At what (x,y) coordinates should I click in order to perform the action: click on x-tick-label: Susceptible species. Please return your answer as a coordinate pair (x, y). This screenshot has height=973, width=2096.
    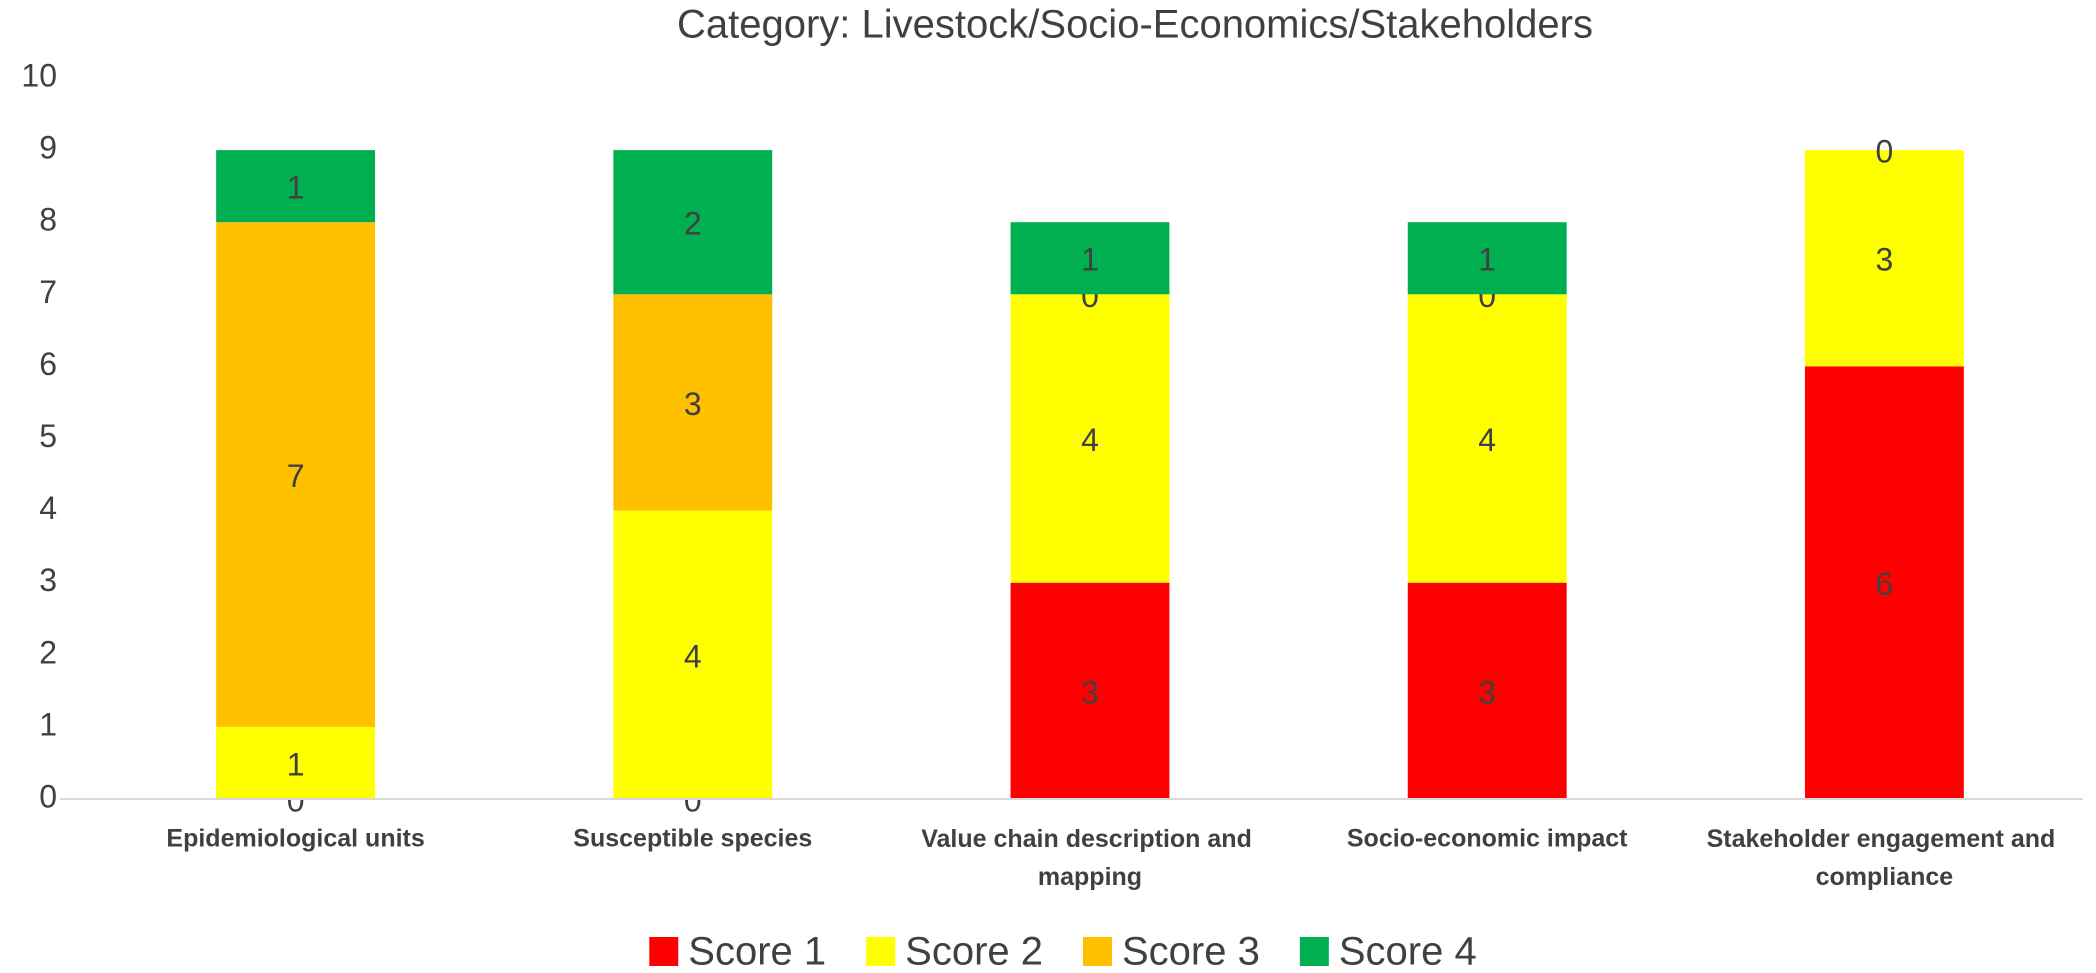
    Looking at the image, I should click on (692, 839).